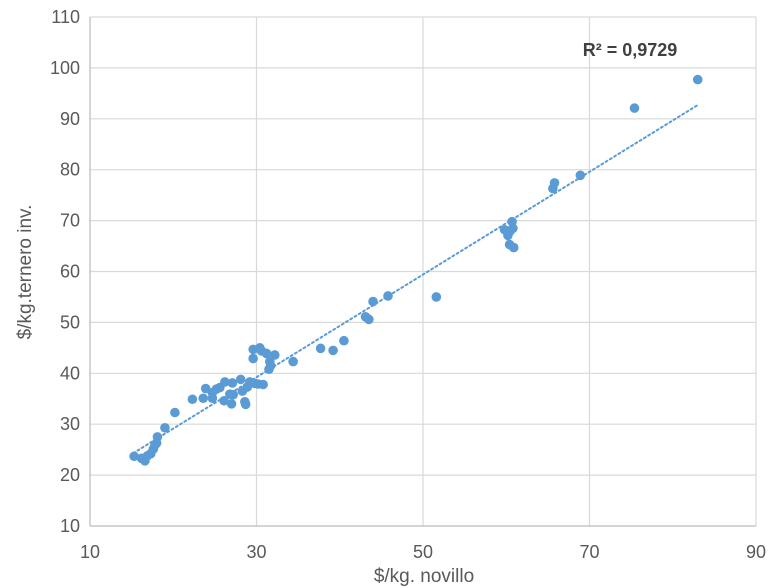 Image resolution: width=783 pixels, height=588 pixels. What do you see at coordinates (70, 526) in the screenshot?
I see `y-tick-label: 10` at bounding box center [70, 526].